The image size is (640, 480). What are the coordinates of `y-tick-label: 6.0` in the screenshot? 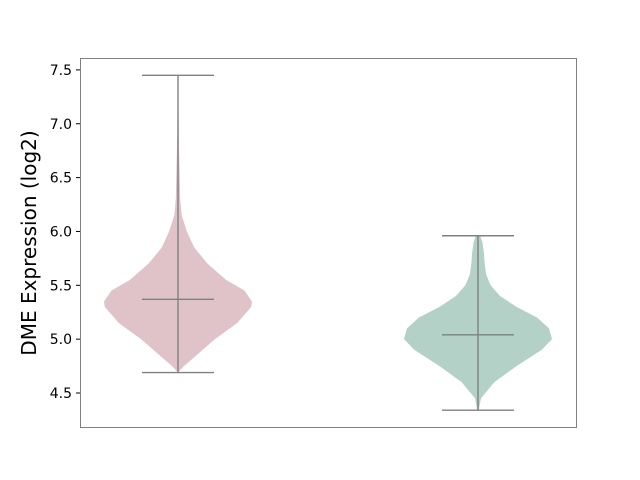 It's located at (61, 232).